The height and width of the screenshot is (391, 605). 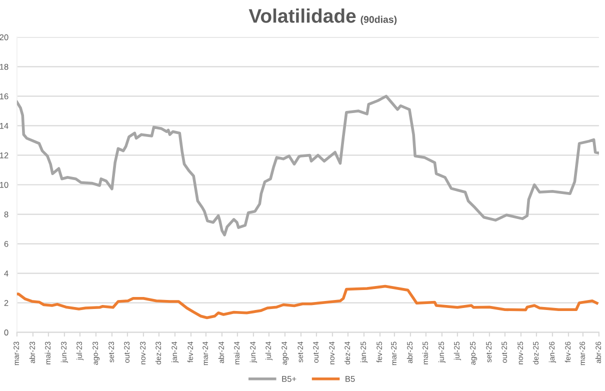 I want to click on y-tick-label: 12, so click(x=4, y=155).